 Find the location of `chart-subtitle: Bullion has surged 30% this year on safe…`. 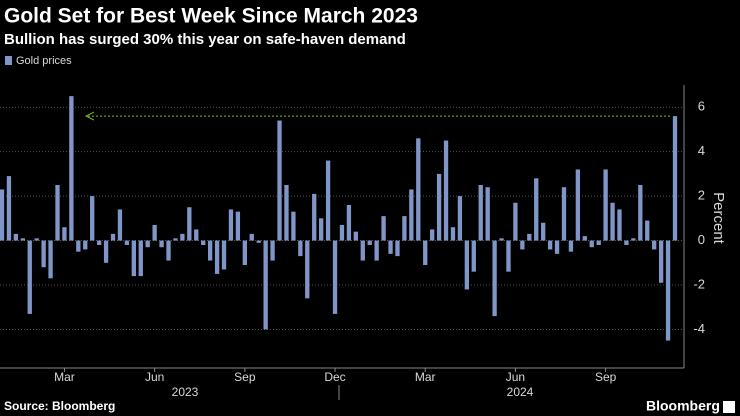

chart-subtitle: Bullion has surged 30% this year on safe… is located at coordinates (205, 39).